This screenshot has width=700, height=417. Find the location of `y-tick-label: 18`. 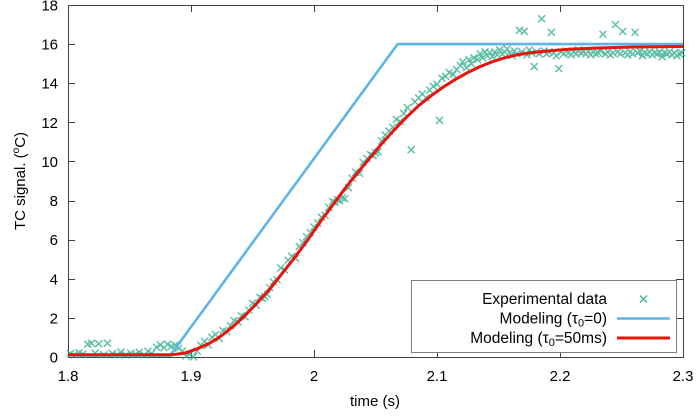

y-tick-label: 18 is located at coordinates (49, 7).